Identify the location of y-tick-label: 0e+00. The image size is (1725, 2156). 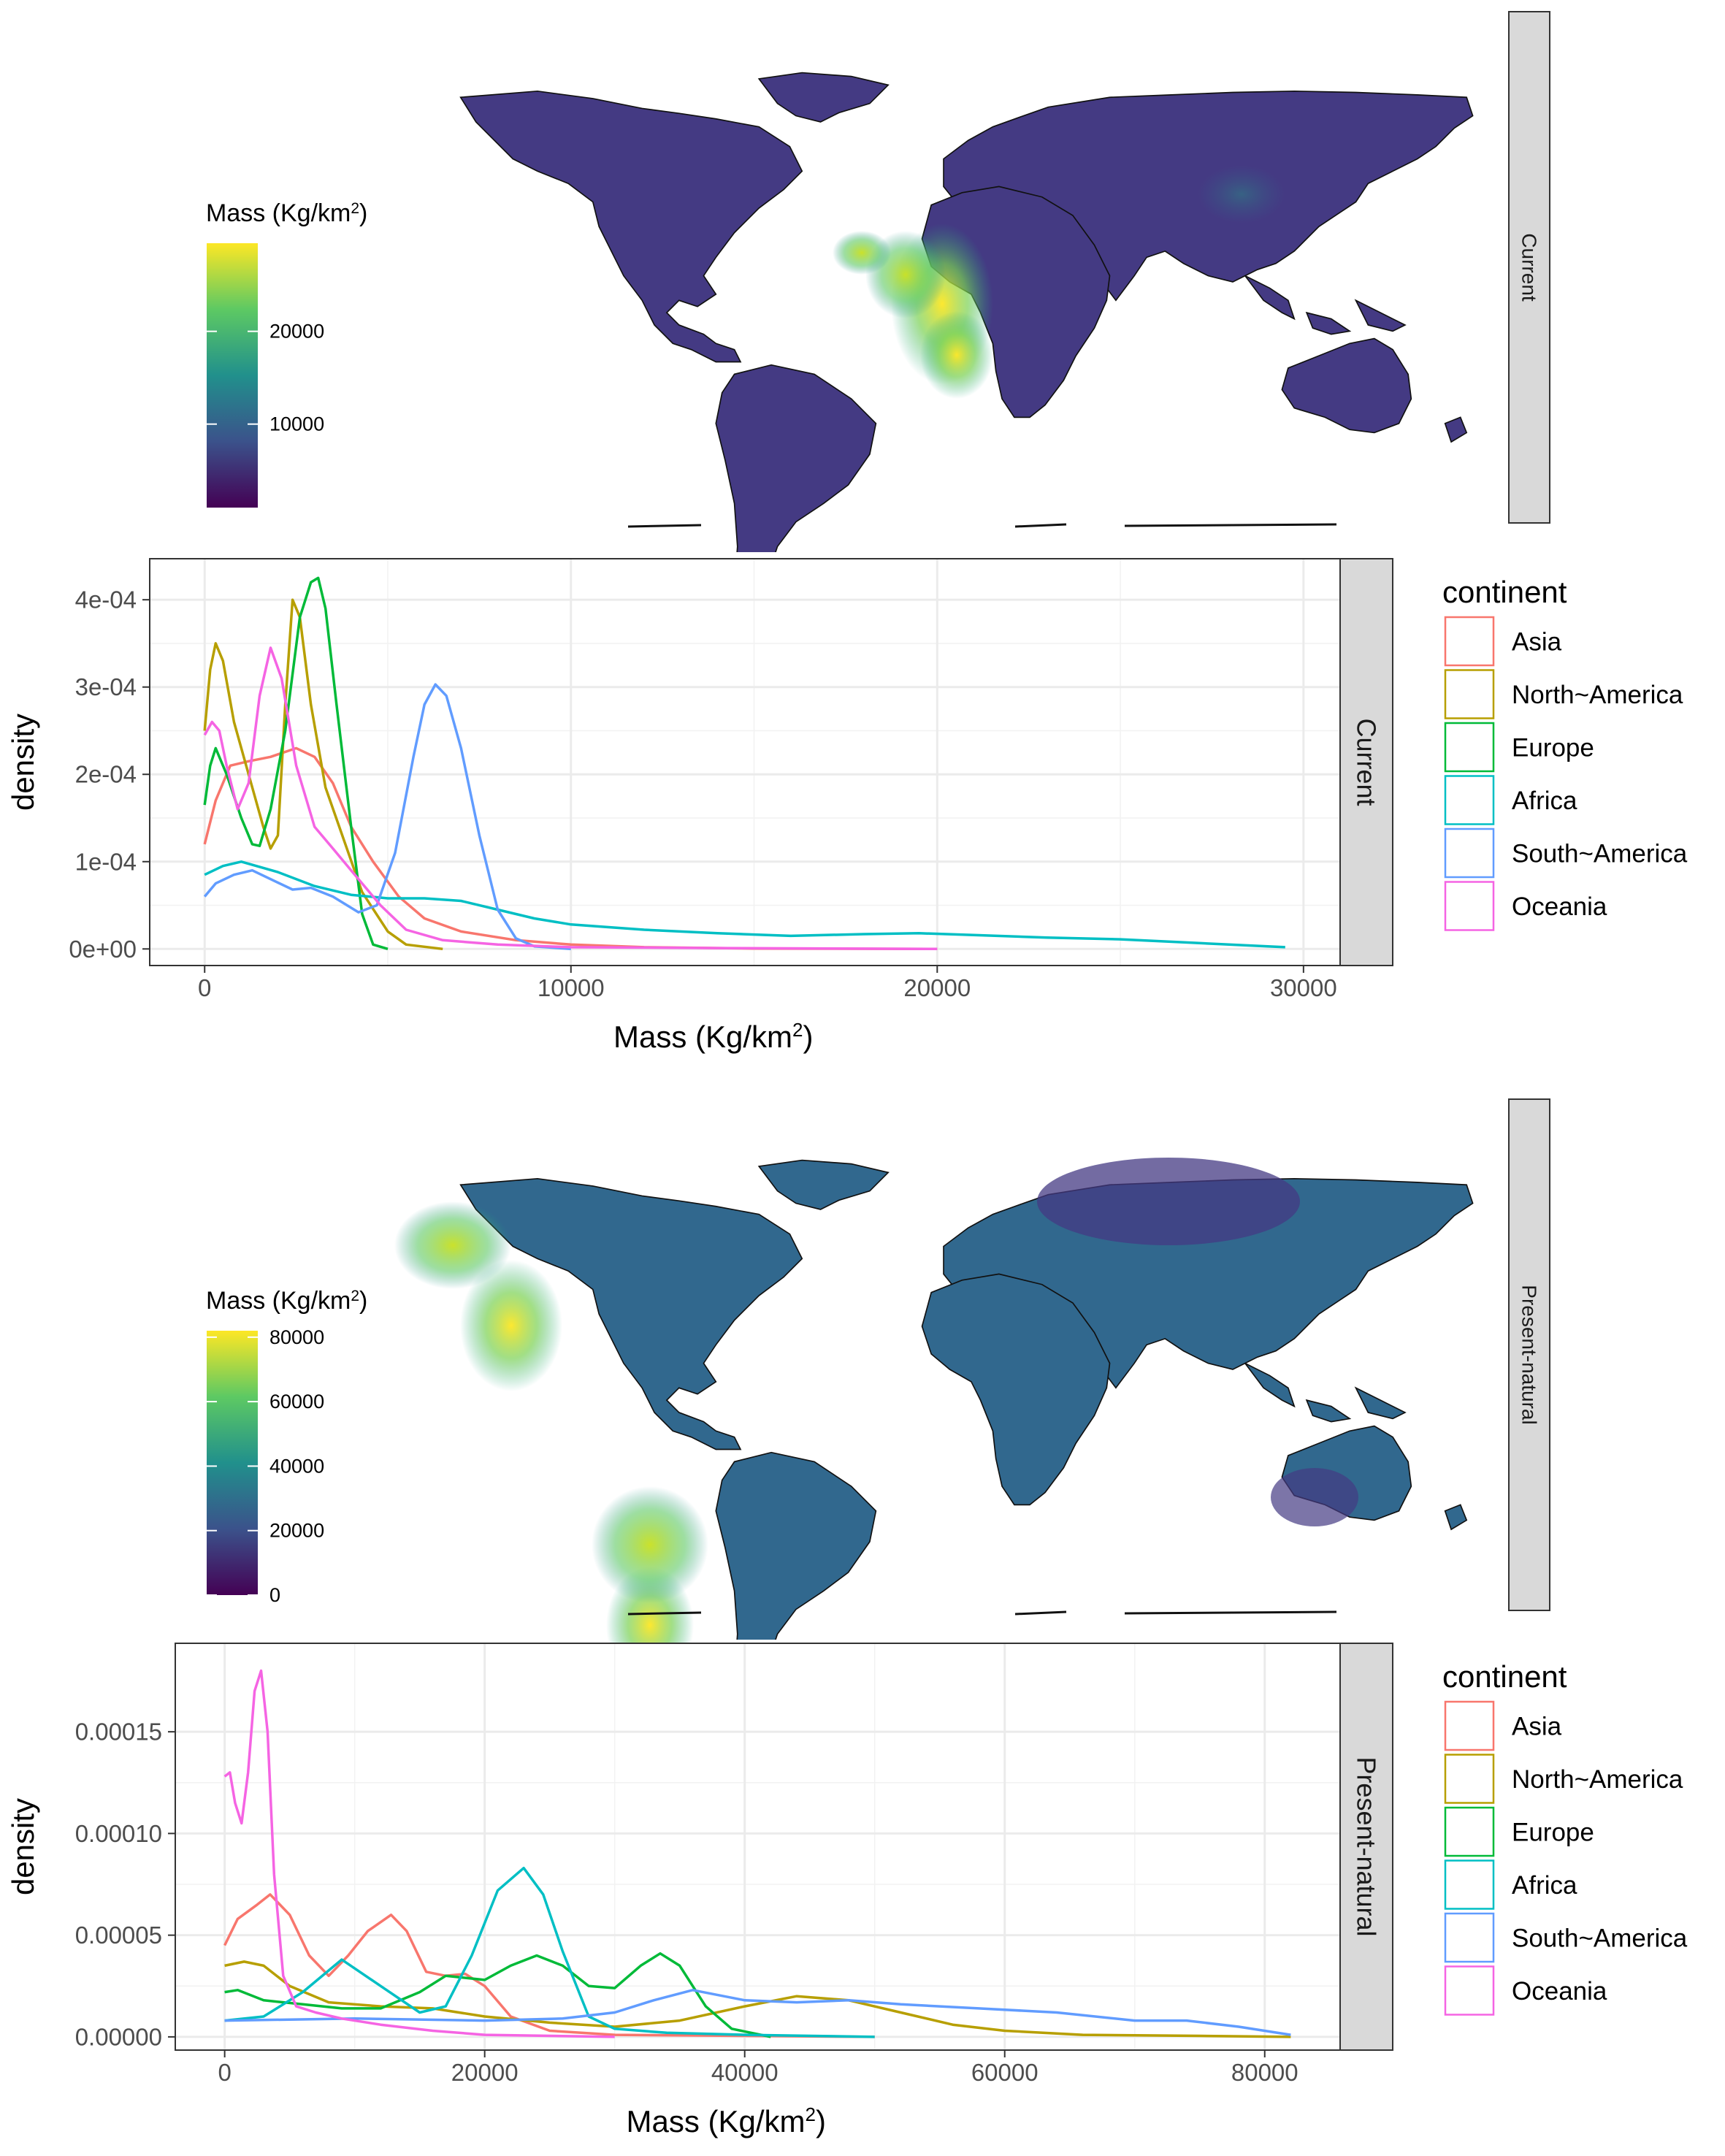
(103, 950).